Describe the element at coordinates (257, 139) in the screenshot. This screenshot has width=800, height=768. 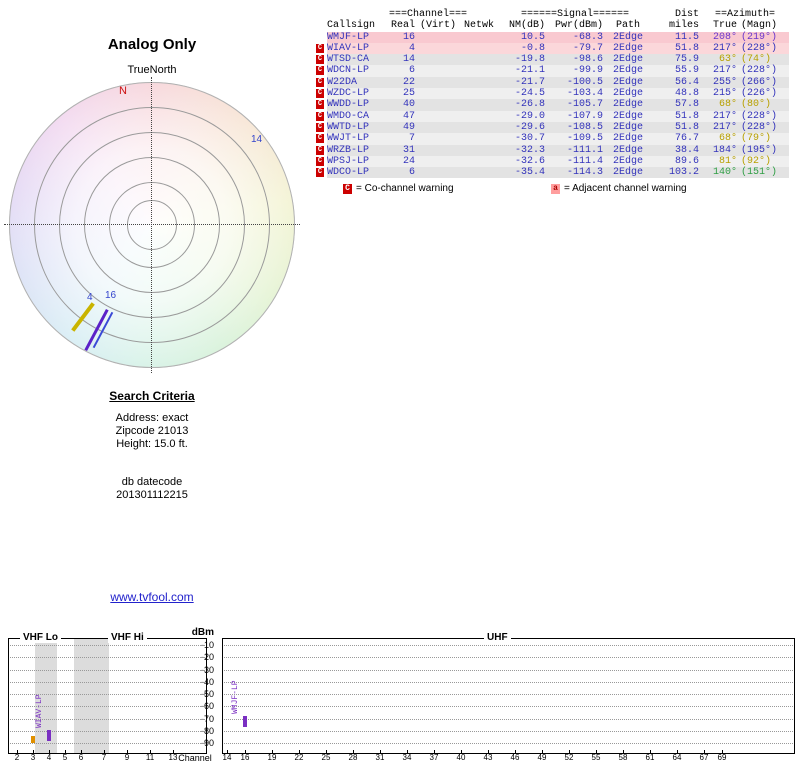
I see `station-marker-label-14: 14` at that location.